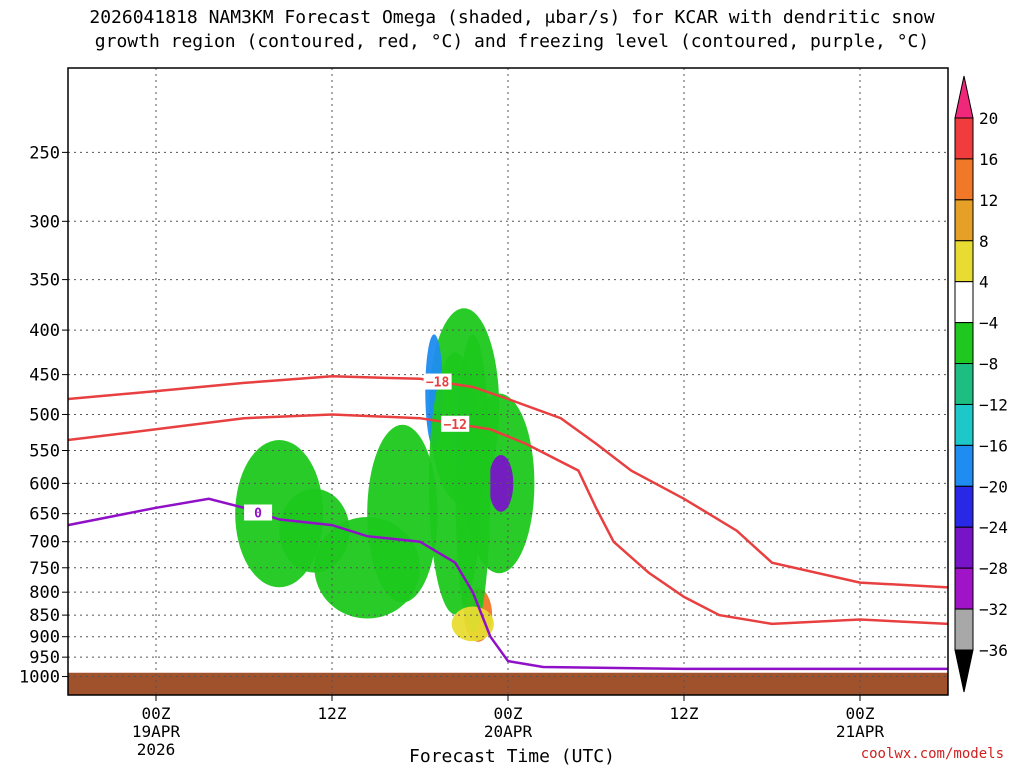 This screenshot has width=1024, height=768. Describe the element at coordinates (988, 159) in the screenshot. I see `colorbar-label-1: 16` at that location.